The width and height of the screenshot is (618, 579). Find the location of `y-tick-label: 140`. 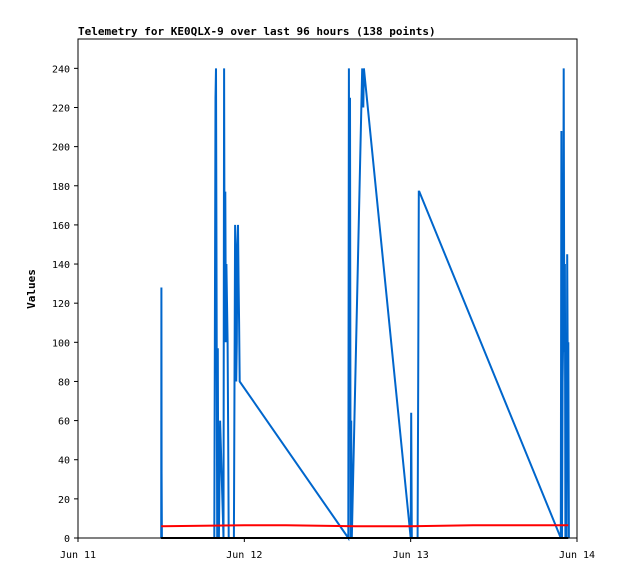

y-tick-label: 140 is located at coordinates (61, 265).